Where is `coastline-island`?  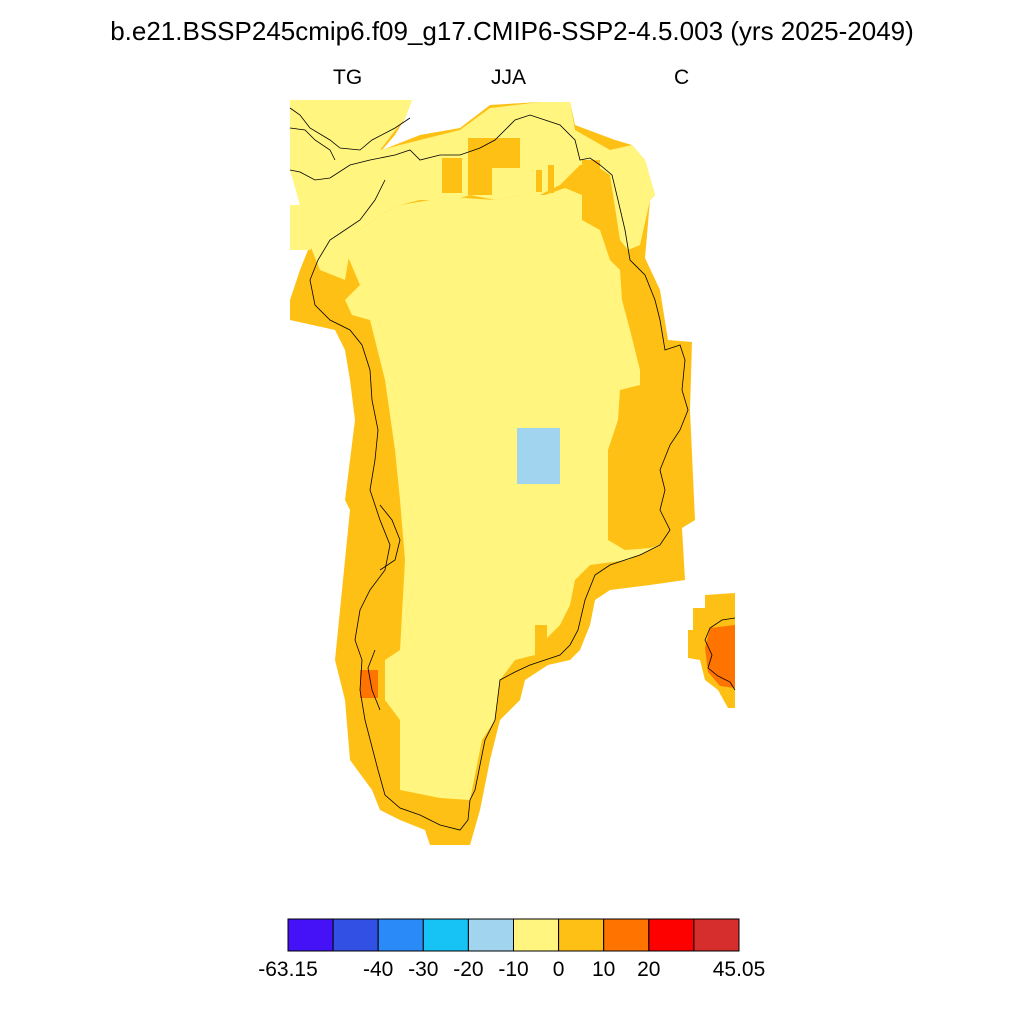
coastline-island is located at coordinates (720, 654).